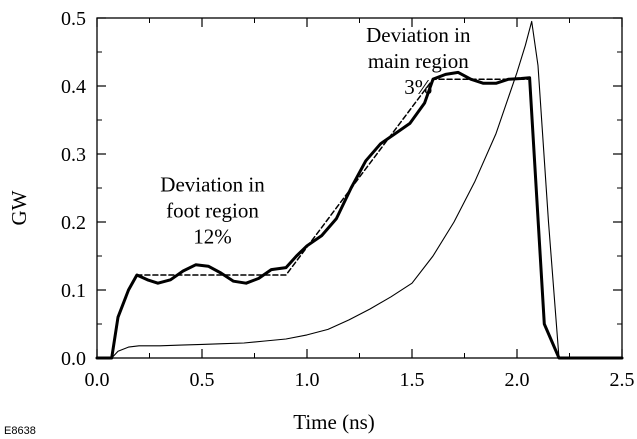 The height and width of the screenshot is (439, 637). What do you see at coordinates (202, 380) in the screenshot?
I see `x-tick-label: 0.5` at bounding box center [202, 380].